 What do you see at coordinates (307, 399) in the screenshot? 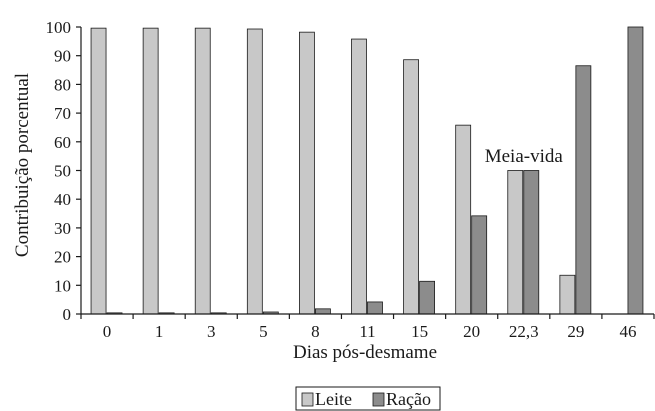
I see `legend-swatch-leite` at bounding box center [307, 399].